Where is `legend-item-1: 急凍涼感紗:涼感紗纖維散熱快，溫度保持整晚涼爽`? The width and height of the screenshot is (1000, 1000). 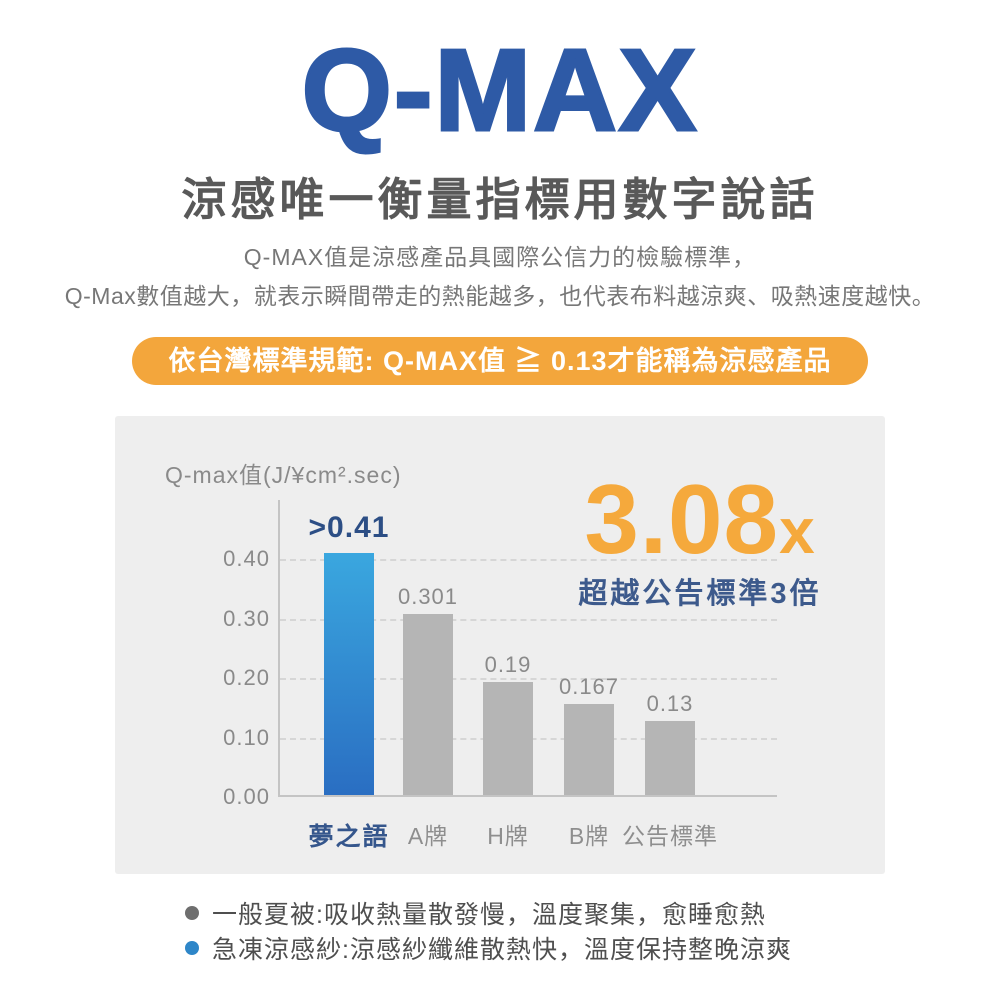
legend-item-1: 急凍涼感紗:涼感紗纖維散熱快，溫度保持整晚涼爽 is located at coordinates (488, 948).